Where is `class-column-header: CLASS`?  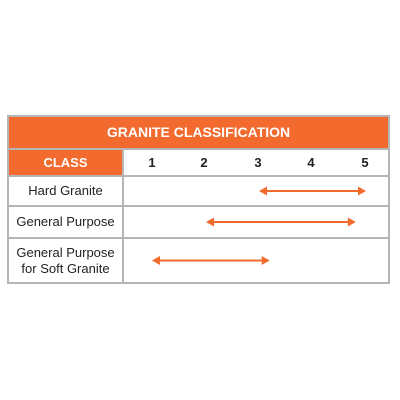
class-column-header: CLASS is located at coordinates (66, 162).